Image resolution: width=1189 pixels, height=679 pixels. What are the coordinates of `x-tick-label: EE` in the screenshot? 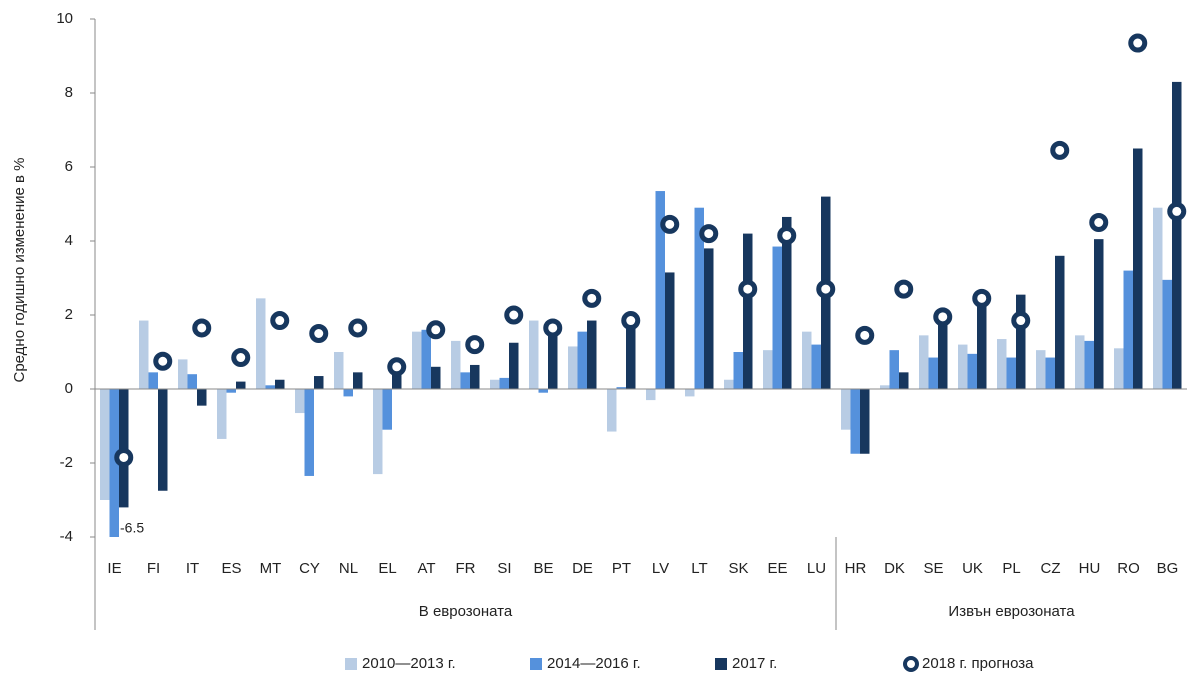 It's located at (777, 568).